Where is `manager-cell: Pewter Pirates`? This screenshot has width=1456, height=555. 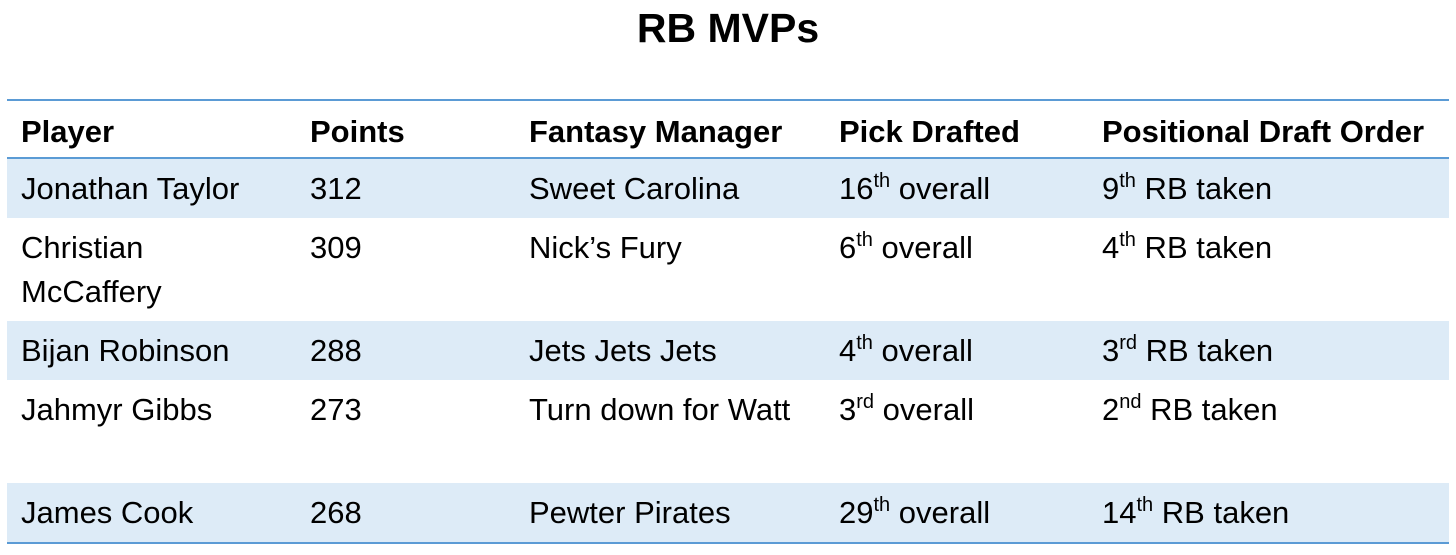
manager-cell: Pewter Pirates is located at coordinates (630, 512).